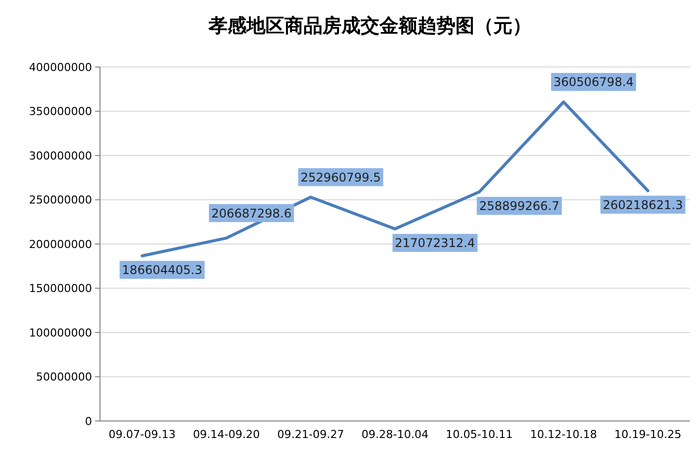  I want to click on y-tick-label: 350000000, so click(60, 111).